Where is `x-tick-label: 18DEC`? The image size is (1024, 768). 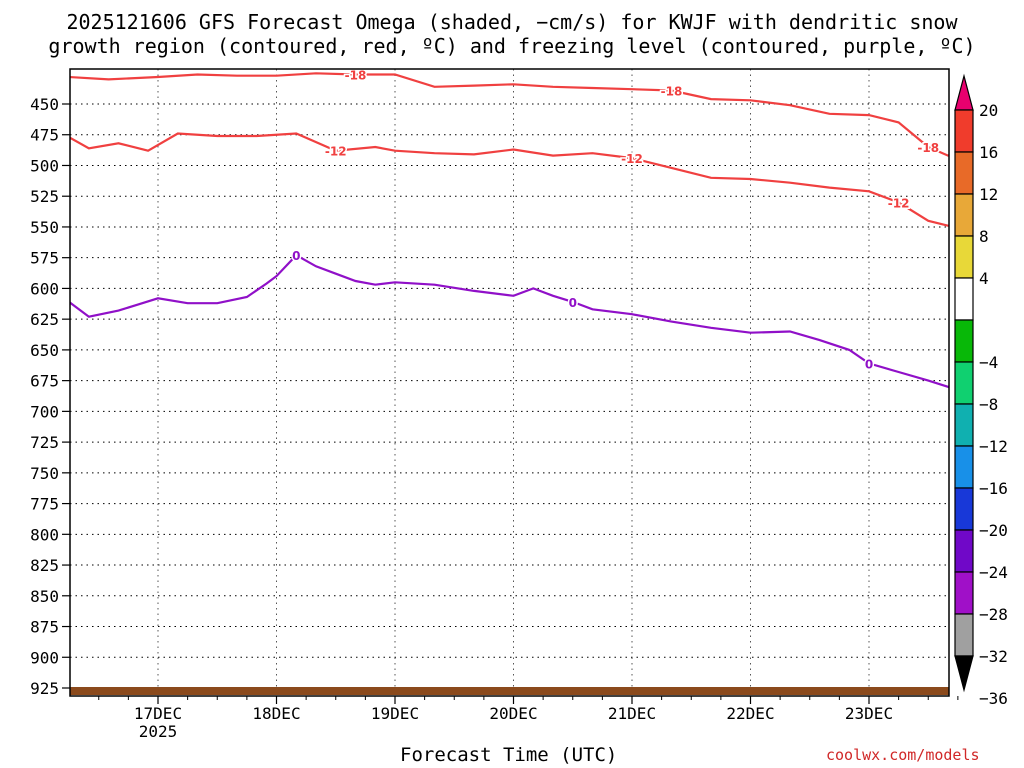
x-tick-label: 18DEC is located at coordinates (276, 713).